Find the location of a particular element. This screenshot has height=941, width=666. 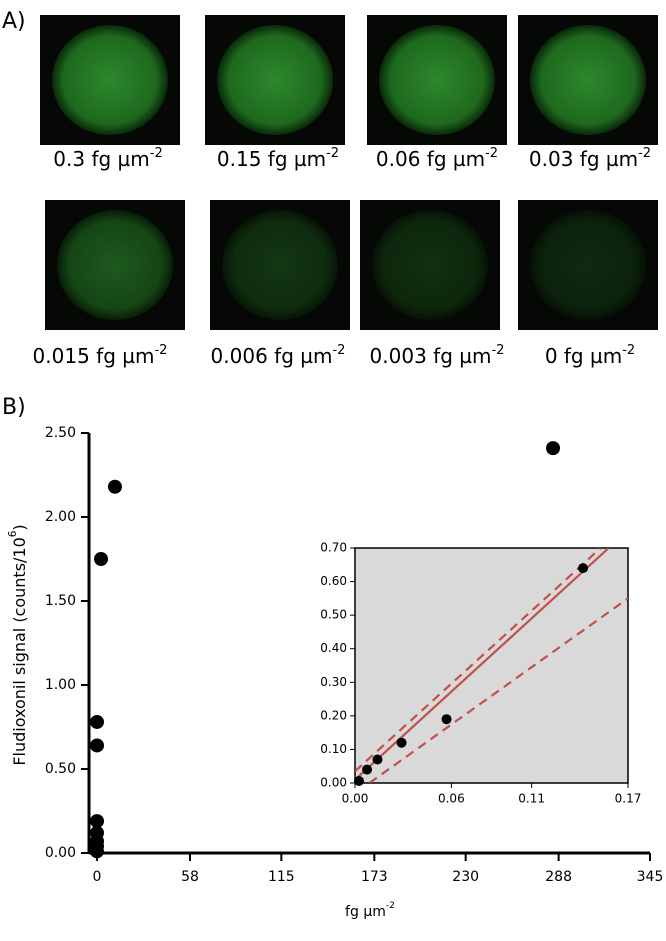

inset-y-tick-label: 0.50 is located at coordinates (333, 615).